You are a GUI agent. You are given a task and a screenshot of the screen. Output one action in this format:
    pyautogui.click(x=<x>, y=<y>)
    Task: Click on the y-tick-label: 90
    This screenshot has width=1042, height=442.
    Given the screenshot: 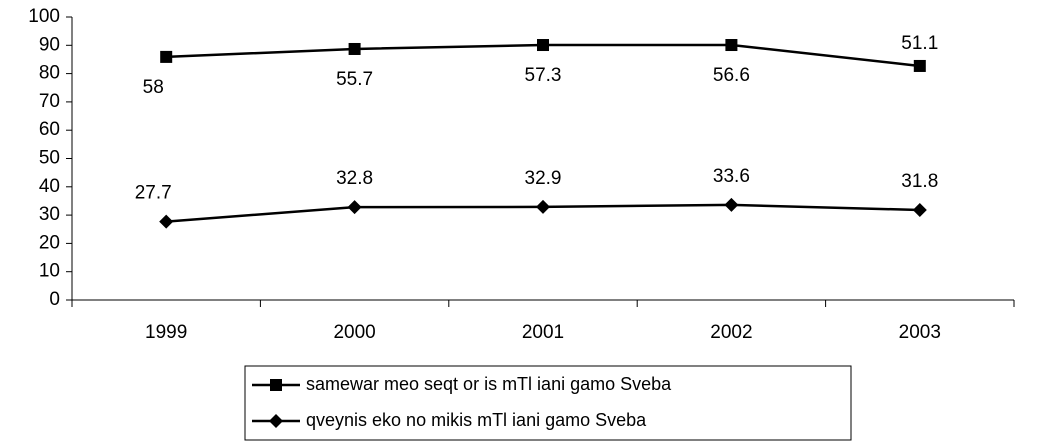 What is the action you would take?
    pyautogui.click(x=49, y=44)
    